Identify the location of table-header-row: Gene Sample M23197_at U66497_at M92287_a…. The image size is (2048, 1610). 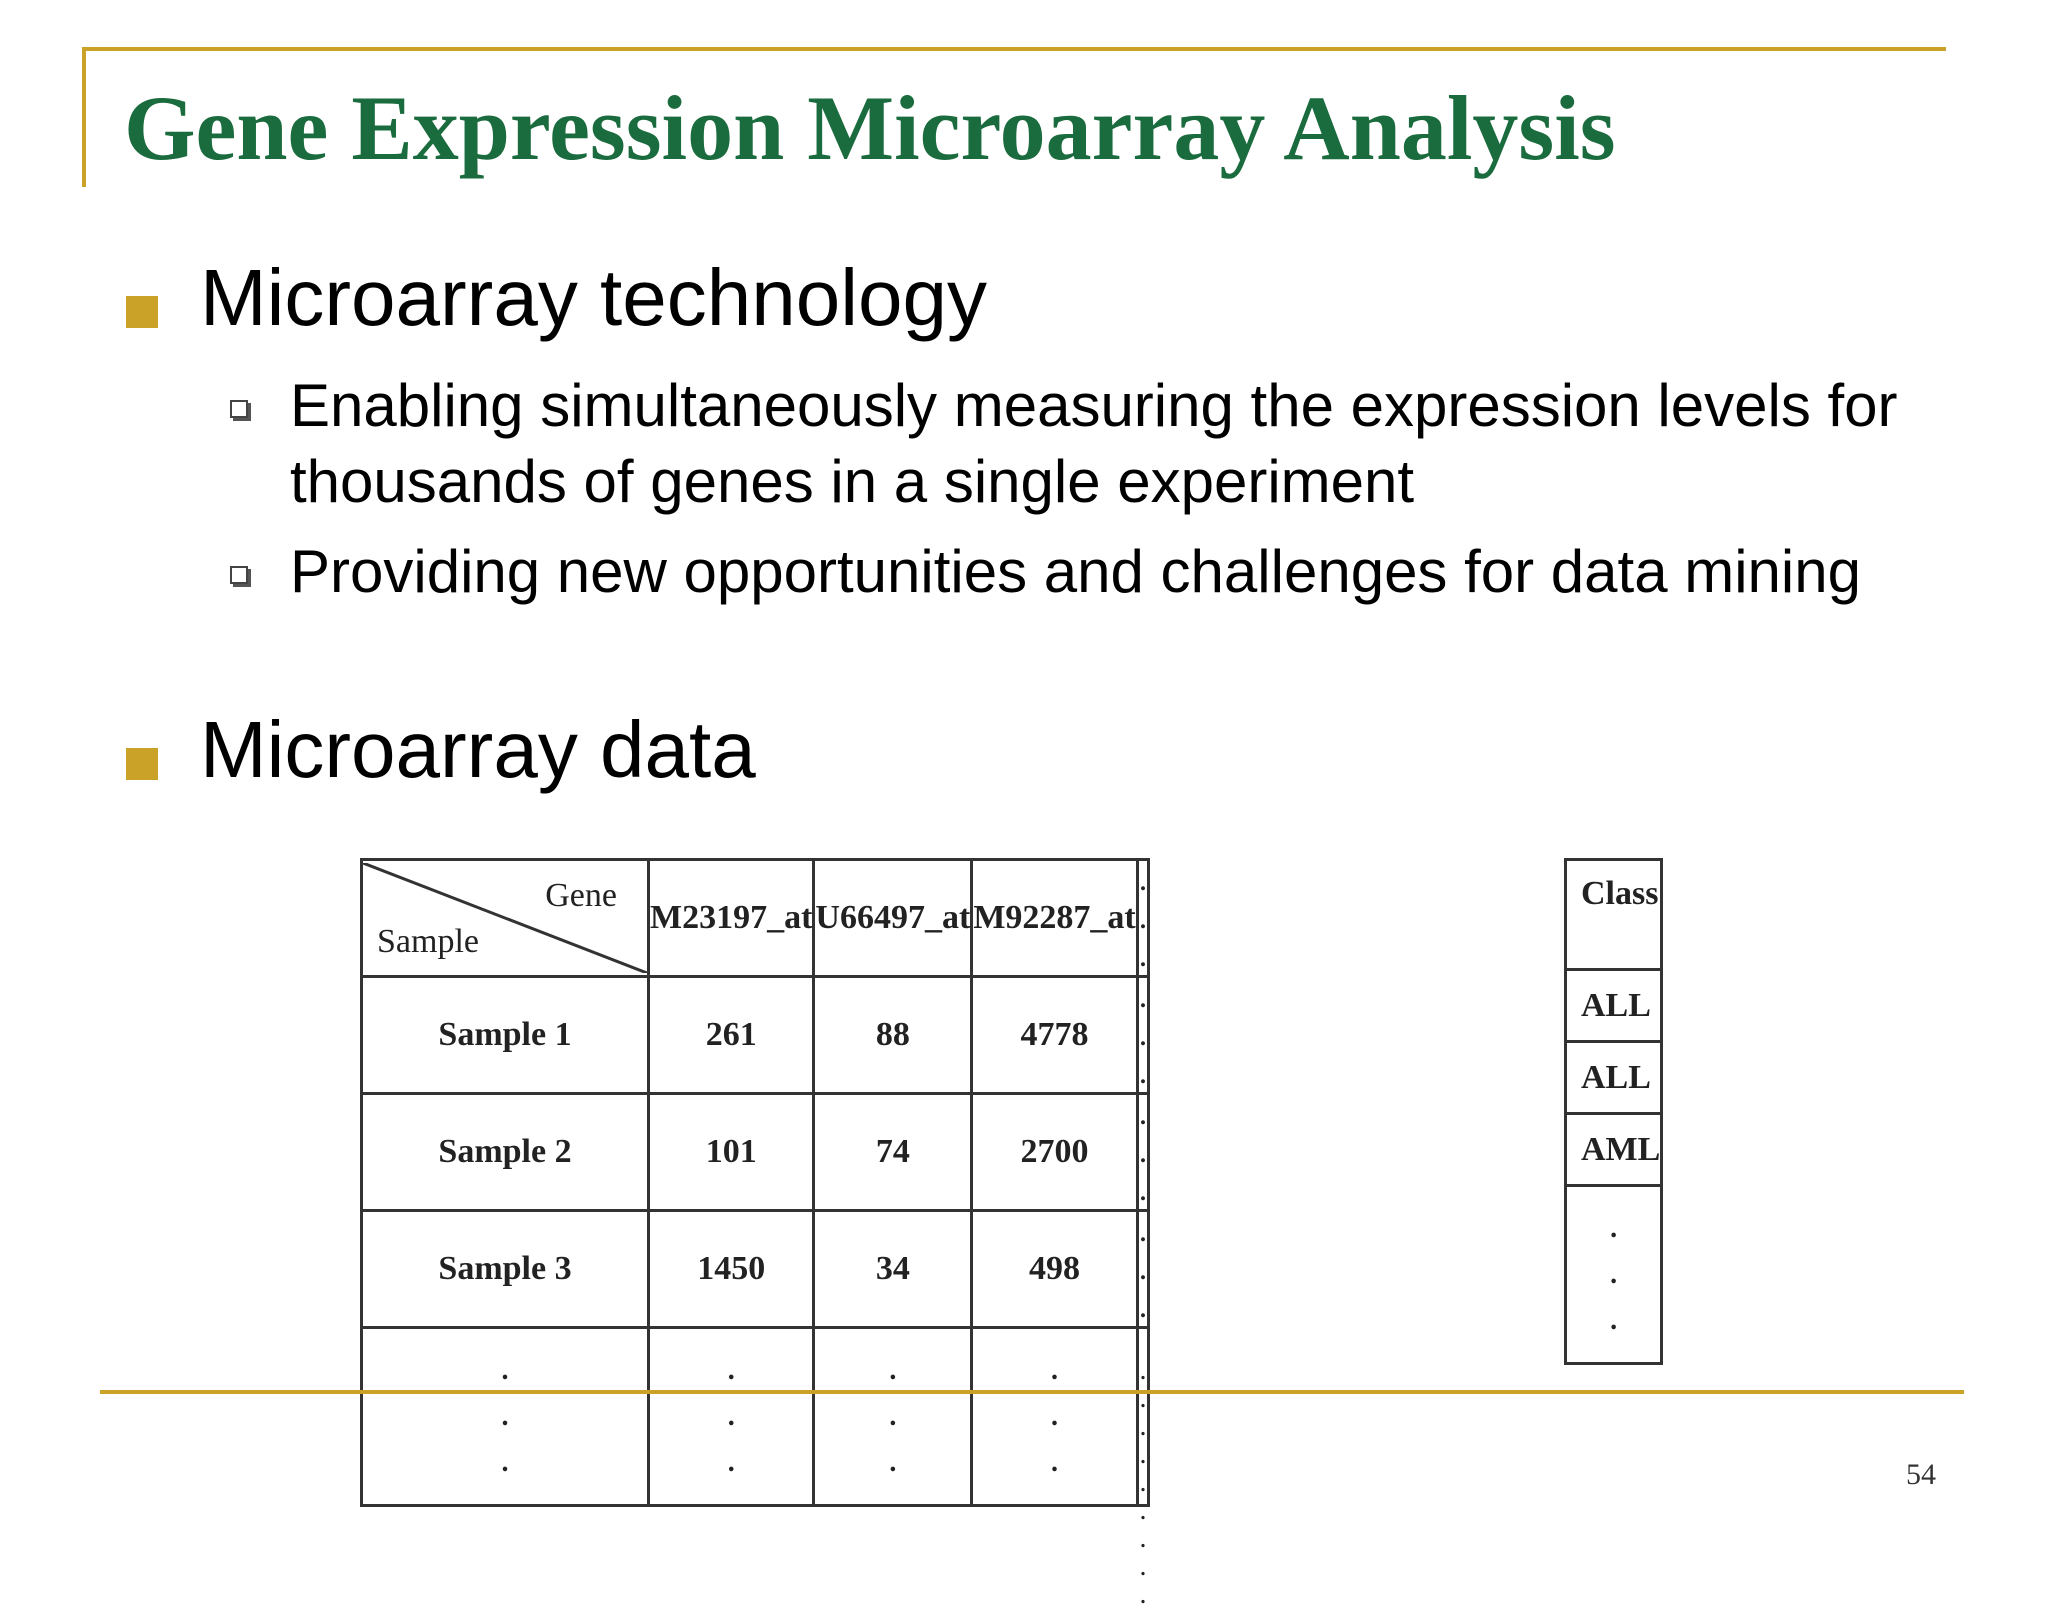
(755, 918).